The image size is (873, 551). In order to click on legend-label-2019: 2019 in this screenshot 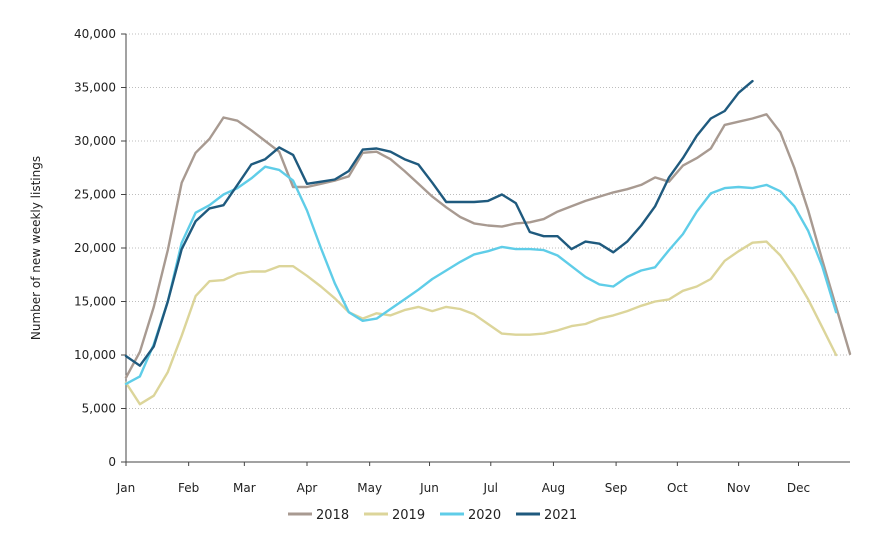, I will do `click(408, 515)`.